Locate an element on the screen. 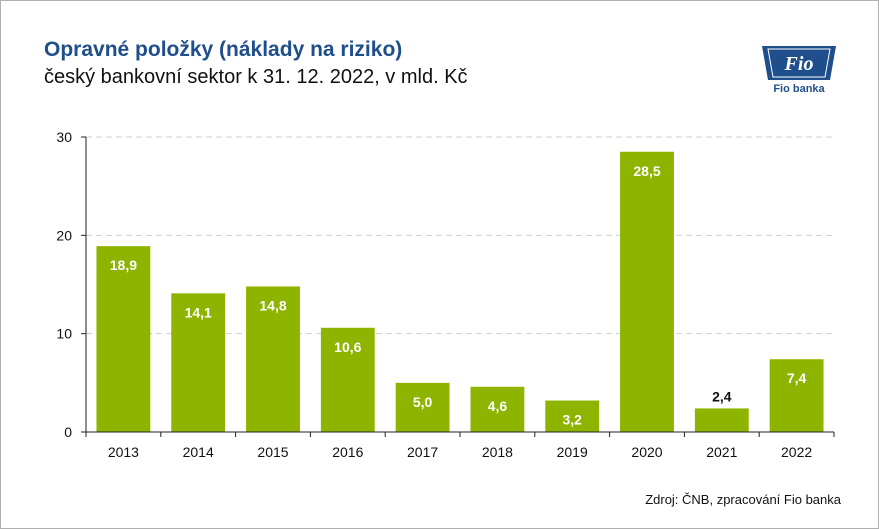  bar-value-label: 4,6 is located at coordinates (498, 406).